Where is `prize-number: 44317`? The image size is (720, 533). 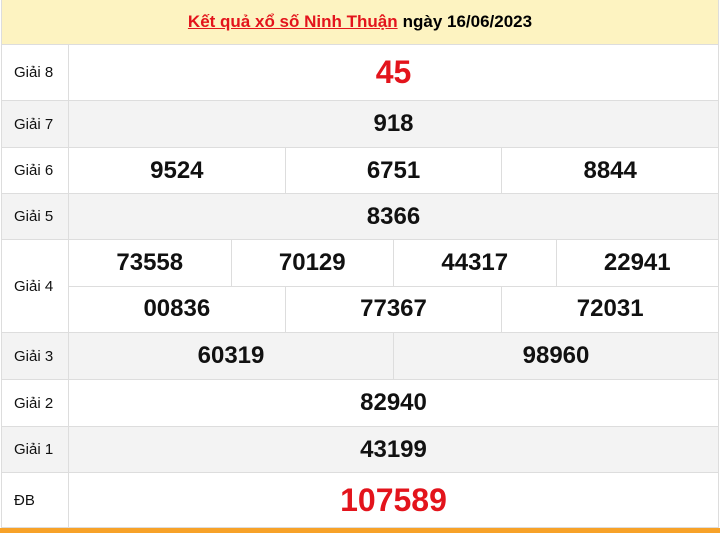 prize-number: 44317 is located at coordinates (474, 263).